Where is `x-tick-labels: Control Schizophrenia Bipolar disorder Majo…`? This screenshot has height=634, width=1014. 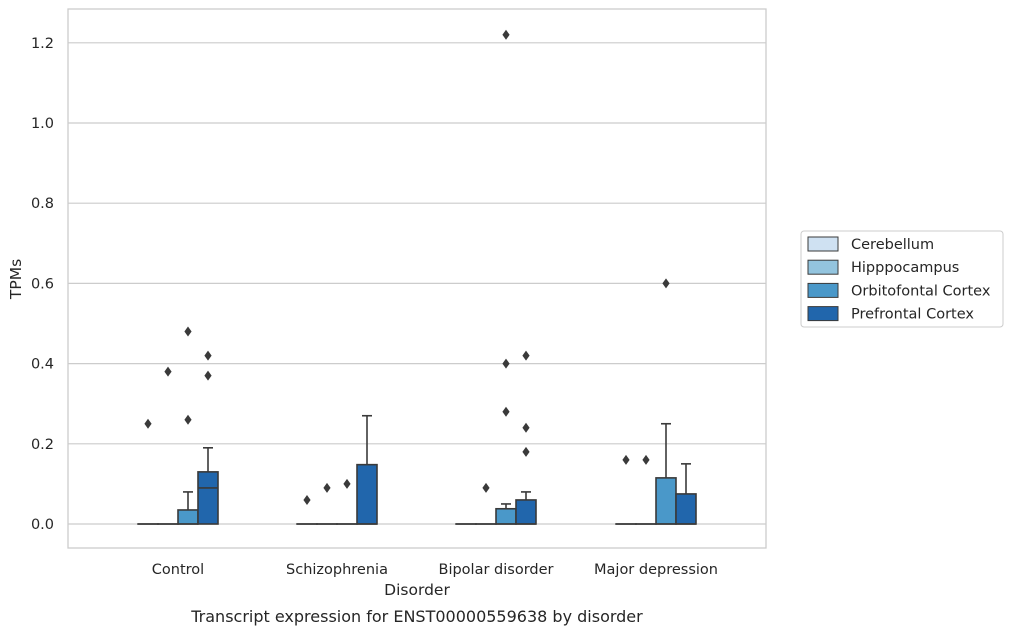 x-tick-labels: Control Schizophrenia Bipolar disorder Majo… is located at coordinates (435, 570).